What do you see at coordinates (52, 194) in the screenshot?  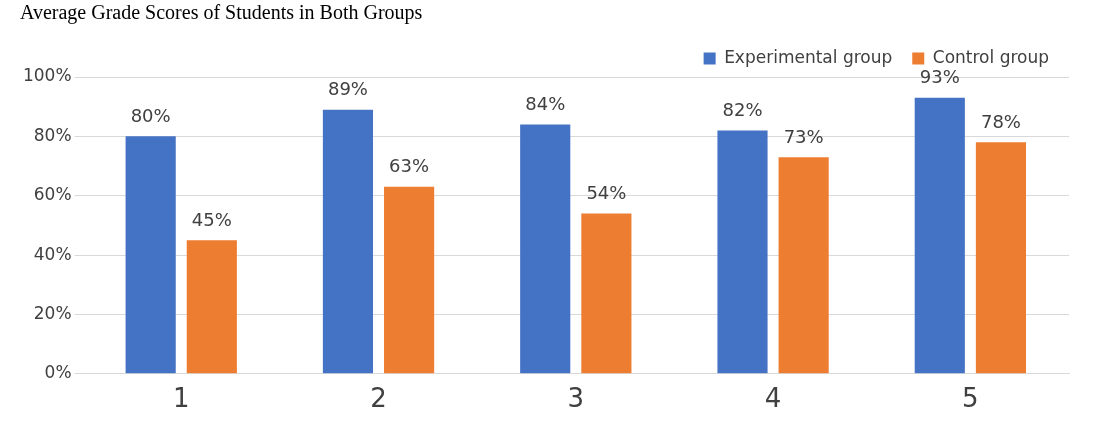 I see `y-tick-label: 60%` at bounding box center [52, 194].